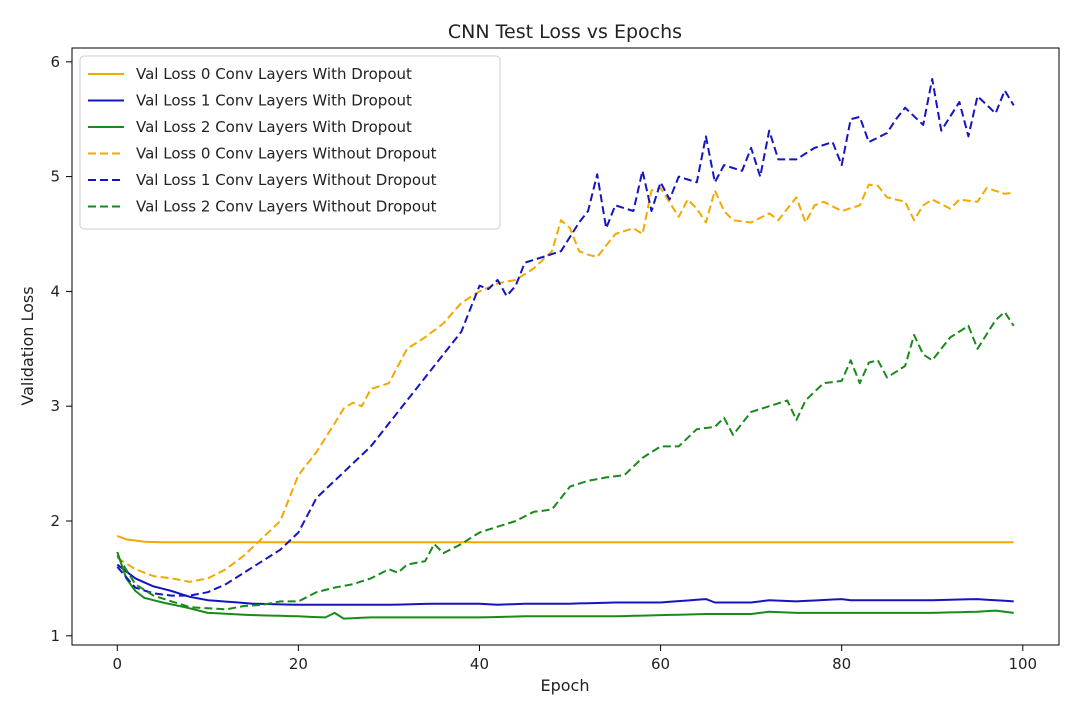 The width and height of the screenshot is (1082, 703). Describe the element at coordinates (565, 685) in the screenshot. I see `x-axis-label: Epoch` at that location.